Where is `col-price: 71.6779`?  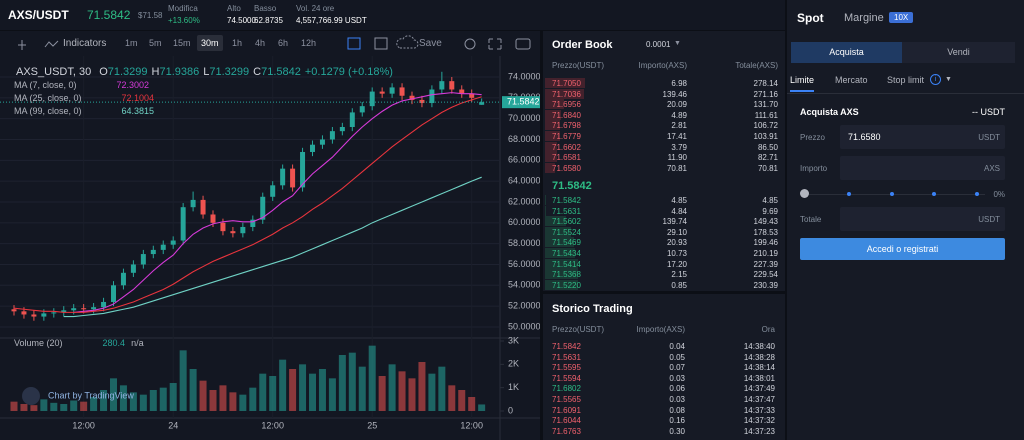
col-price: 71.6779 is located at coordinates (566, 136).